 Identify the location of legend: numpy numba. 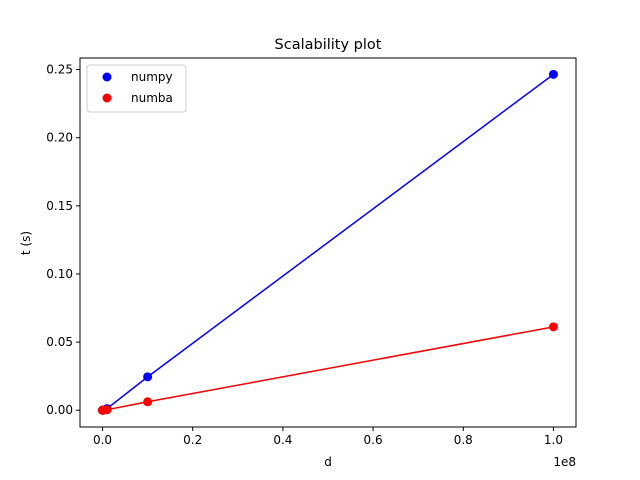
(136, 88).